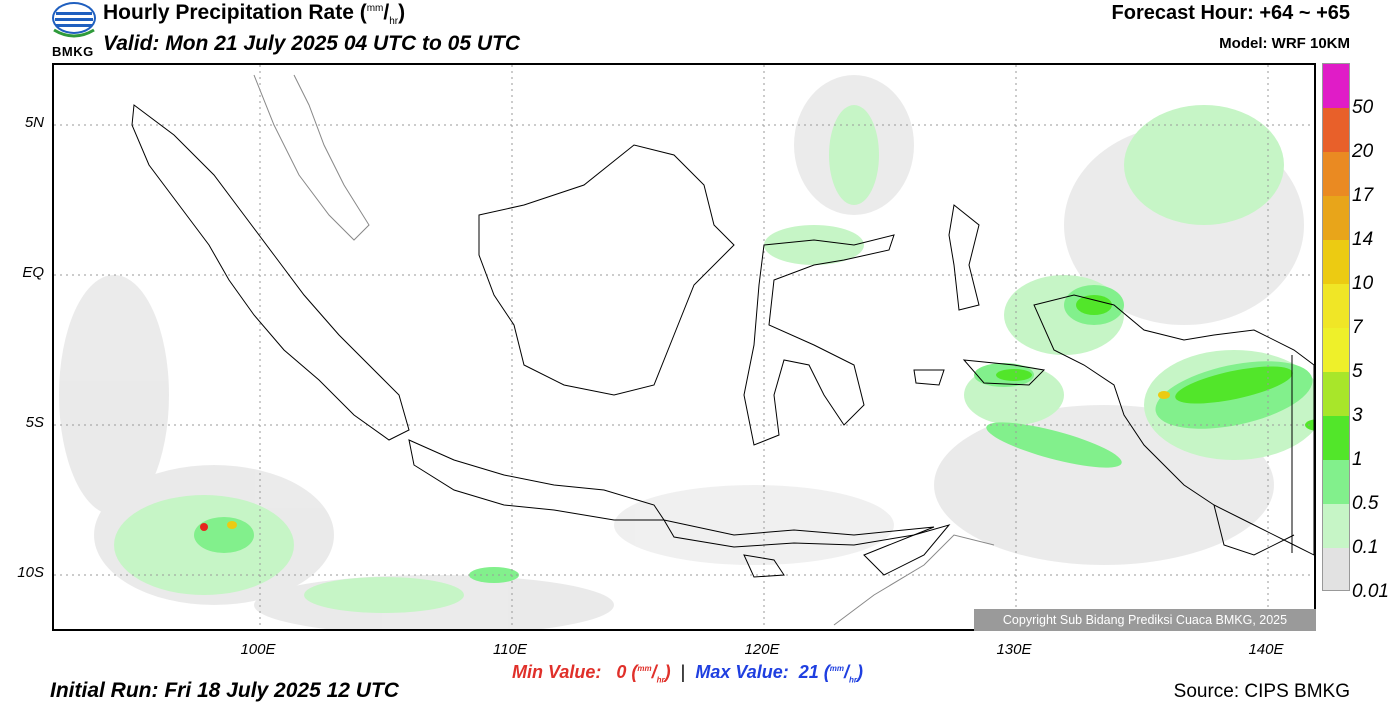 This screenshot has height=709, width=1400. I want to click on new-guinea-outline, so click(1173, 425).